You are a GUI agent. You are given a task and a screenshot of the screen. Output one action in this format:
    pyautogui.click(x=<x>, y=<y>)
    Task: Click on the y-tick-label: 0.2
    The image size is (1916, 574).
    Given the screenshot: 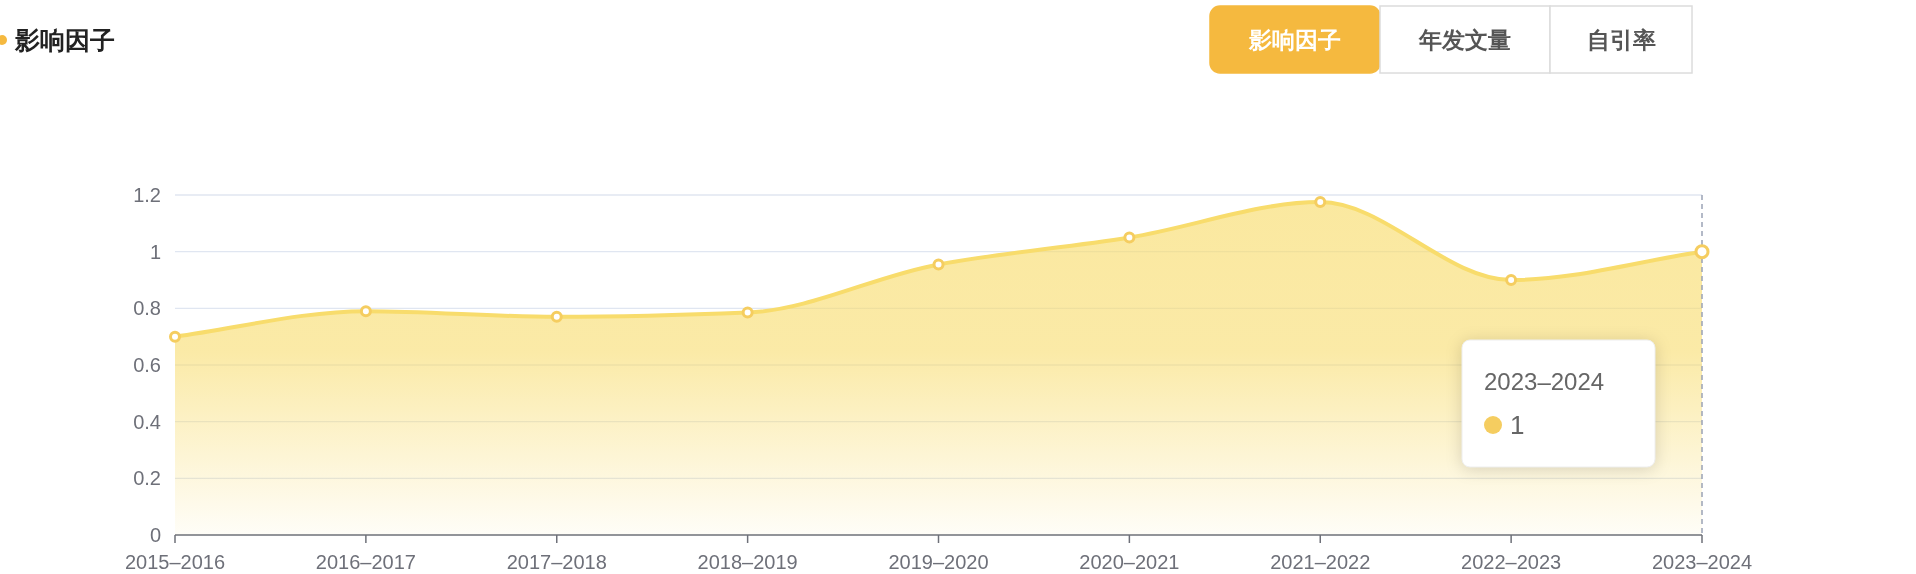 What is the action you would take?
    pyautogui.click(x=147, y=478)
    